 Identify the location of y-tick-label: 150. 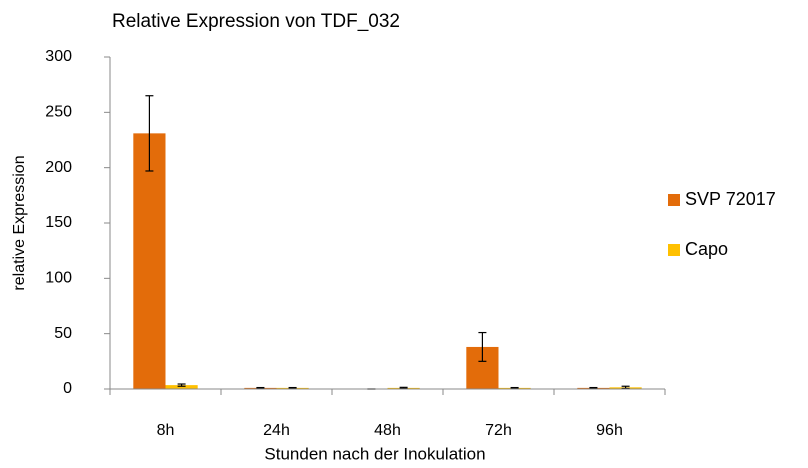
(58, 222).